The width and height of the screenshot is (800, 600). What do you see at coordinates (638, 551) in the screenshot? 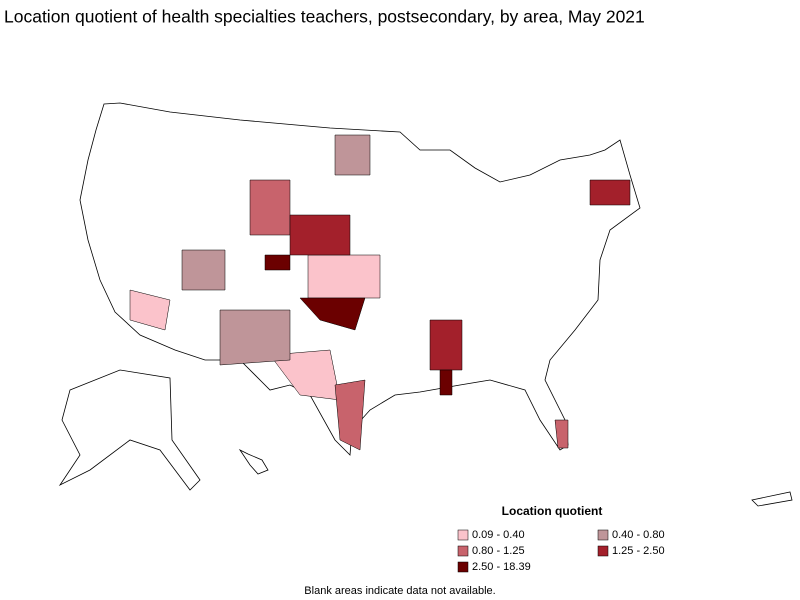
I see `legend-label: 1.25 - 2.50` at bounding box center [638, 551].